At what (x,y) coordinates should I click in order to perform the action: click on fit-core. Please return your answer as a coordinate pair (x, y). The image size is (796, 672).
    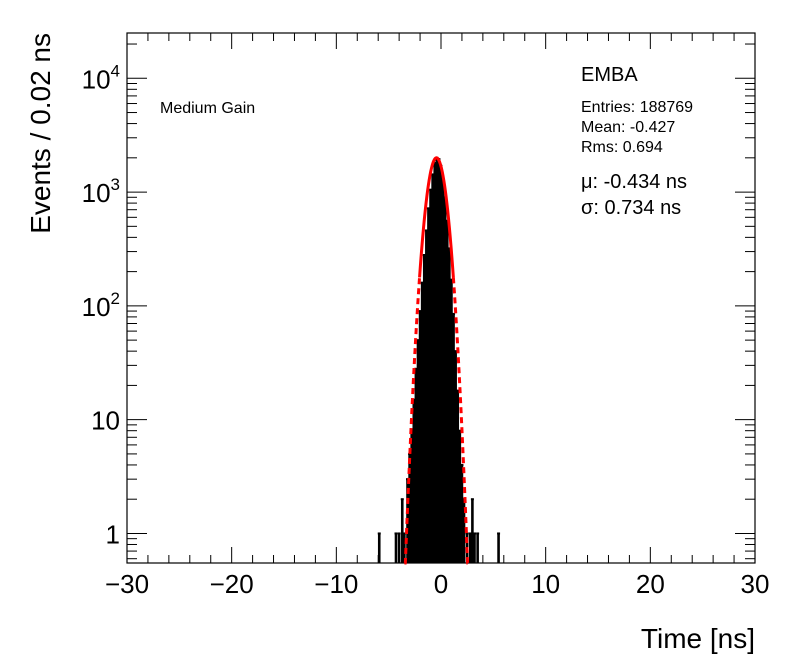
    Looking at the image, I should click on (436, 217).